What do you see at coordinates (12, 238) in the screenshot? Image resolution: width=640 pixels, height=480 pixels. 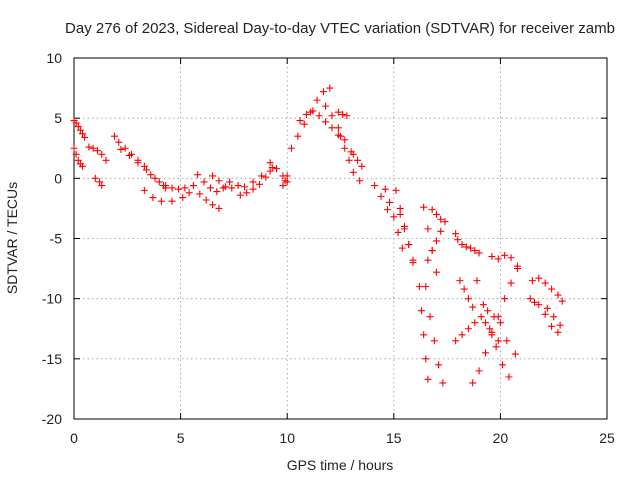 I see `y-axis-label: SDTVAR / TECUs` at bounding box center [12, 238].